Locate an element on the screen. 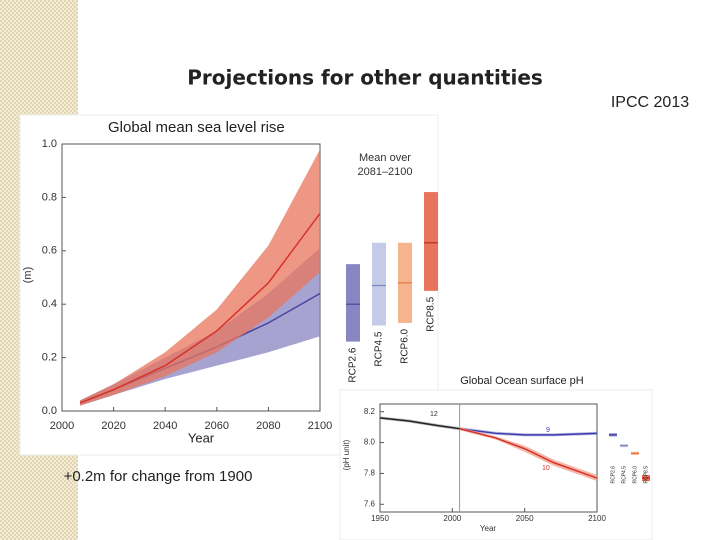 The image size is (720, 540). slide-title: Projections for other quantities is located at coordinates (365, 78).